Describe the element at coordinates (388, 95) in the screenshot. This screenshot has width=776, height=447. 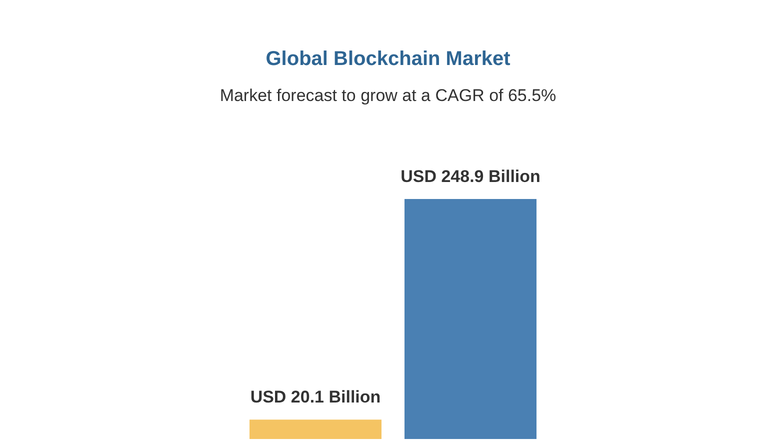
I see `chart-subtitle: Market forecast to grow at a CAGR of 65.5%` at that location.